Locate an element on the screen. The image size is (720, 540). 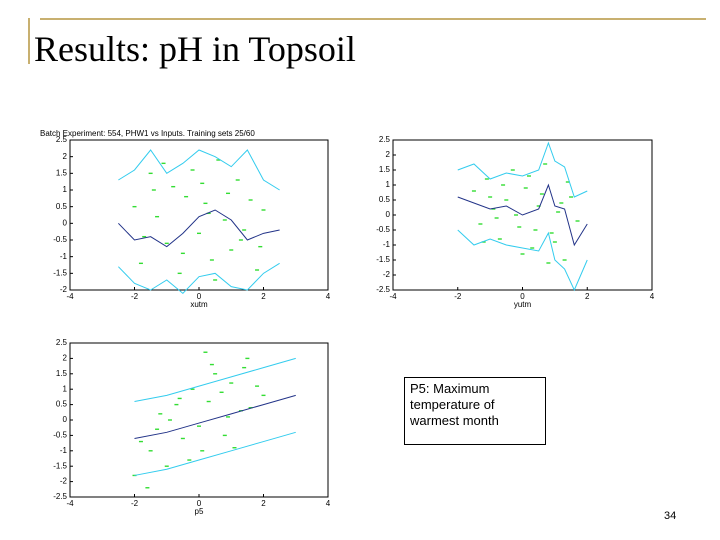
accent-horizontal is located at coordinates (373, 19).